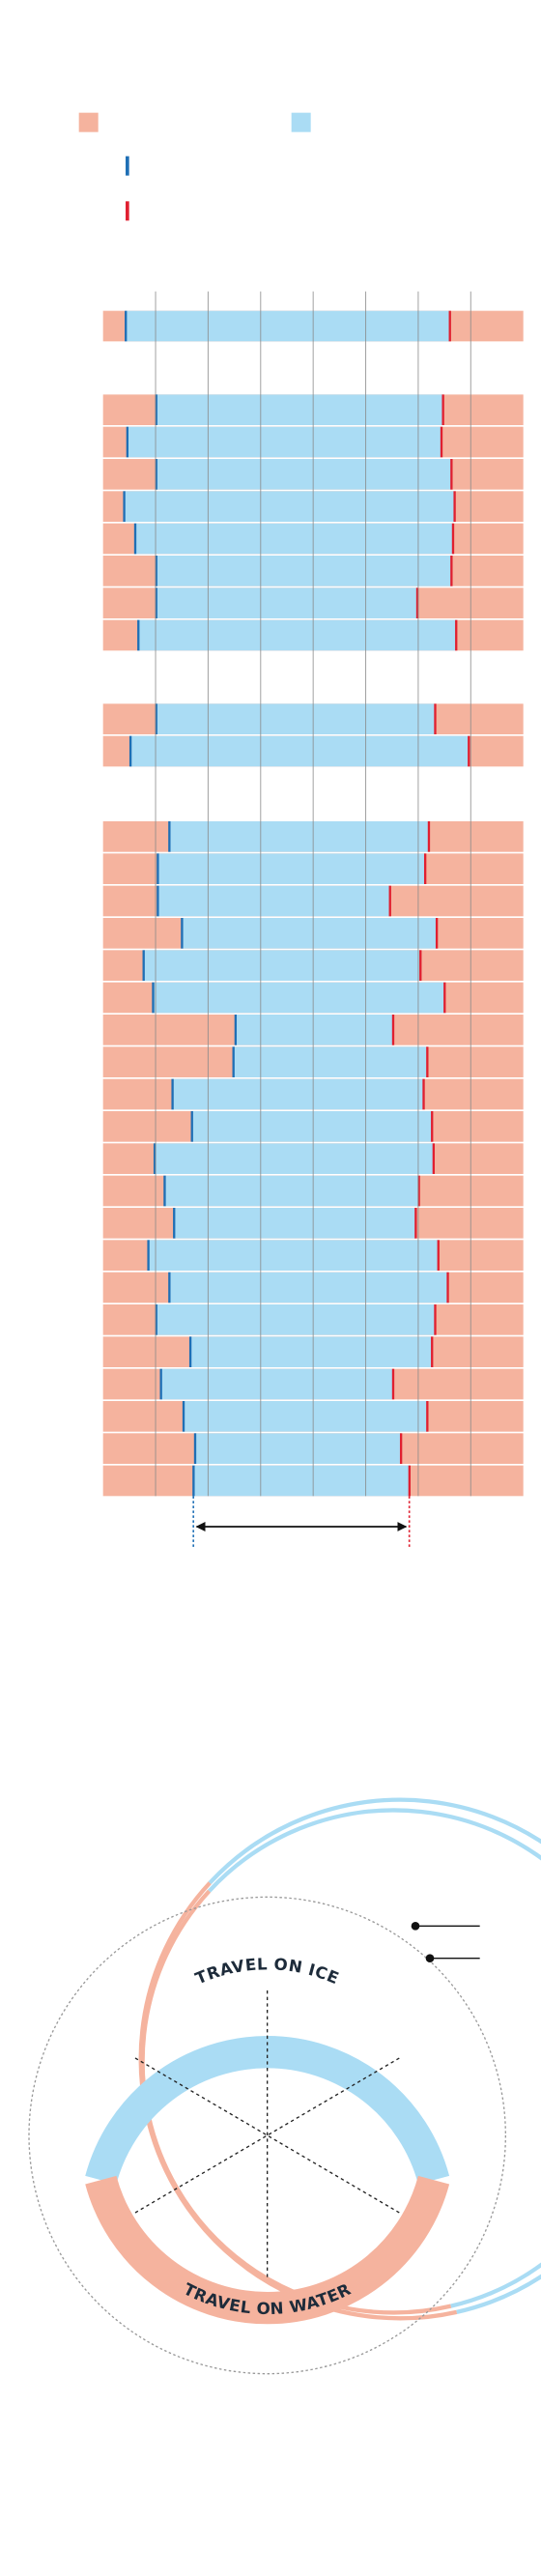 The width and height of the screenshot is (541, 2576). I want to click on ice-label-path: TRAVEL ON ICE, so click(267, 1972).